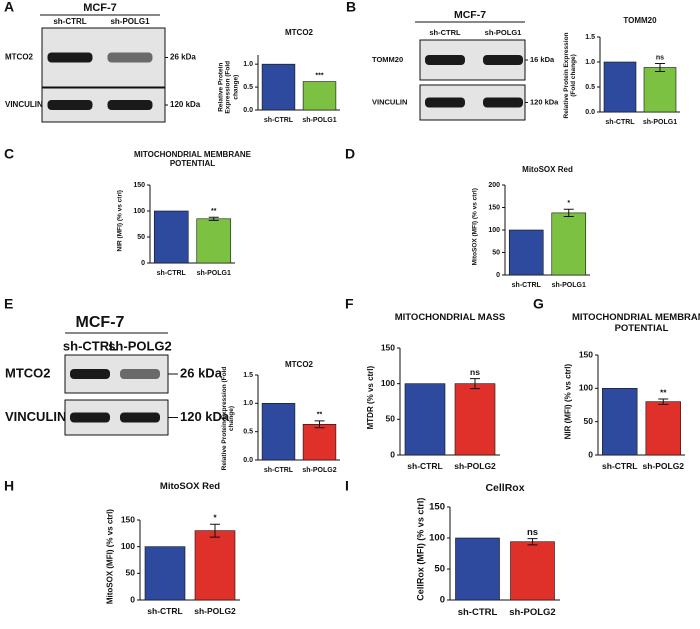 Image resolution: width=700 pixels, height=629 pixels. Describe the element at coordinates (568, 203) in the screenshot. I see `significance-label: *` at that location.